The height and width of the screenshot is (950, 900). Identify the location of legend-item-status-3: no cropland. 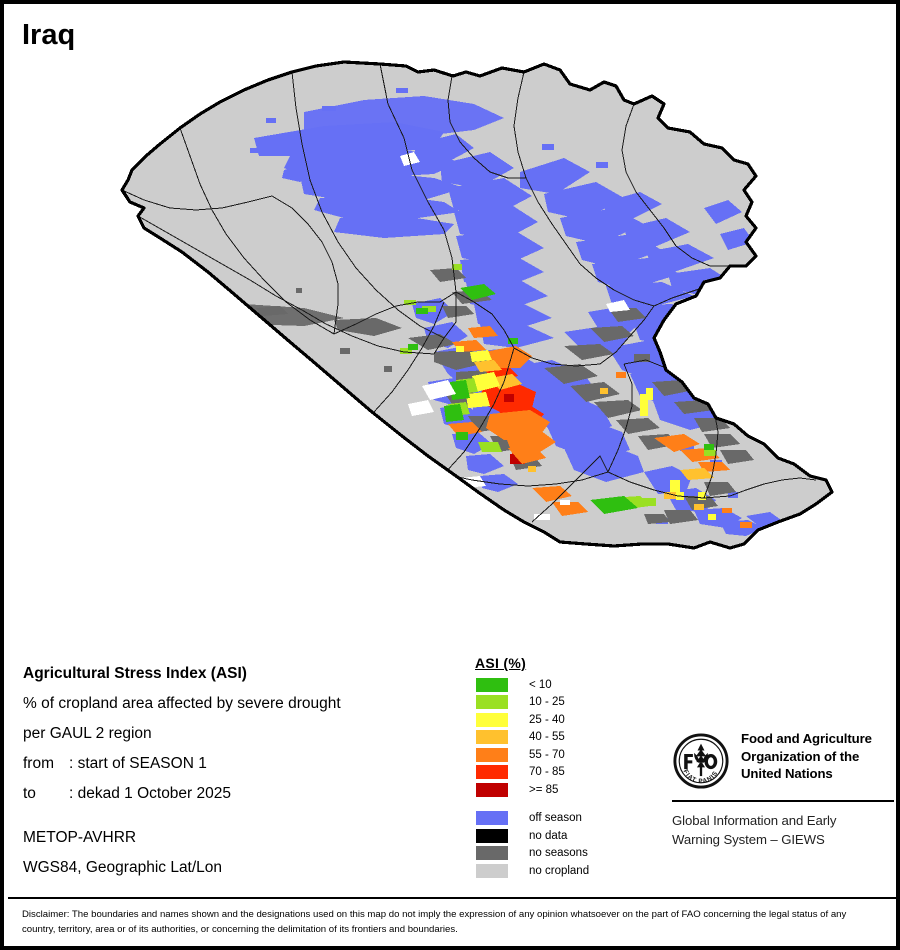
(562, 871).